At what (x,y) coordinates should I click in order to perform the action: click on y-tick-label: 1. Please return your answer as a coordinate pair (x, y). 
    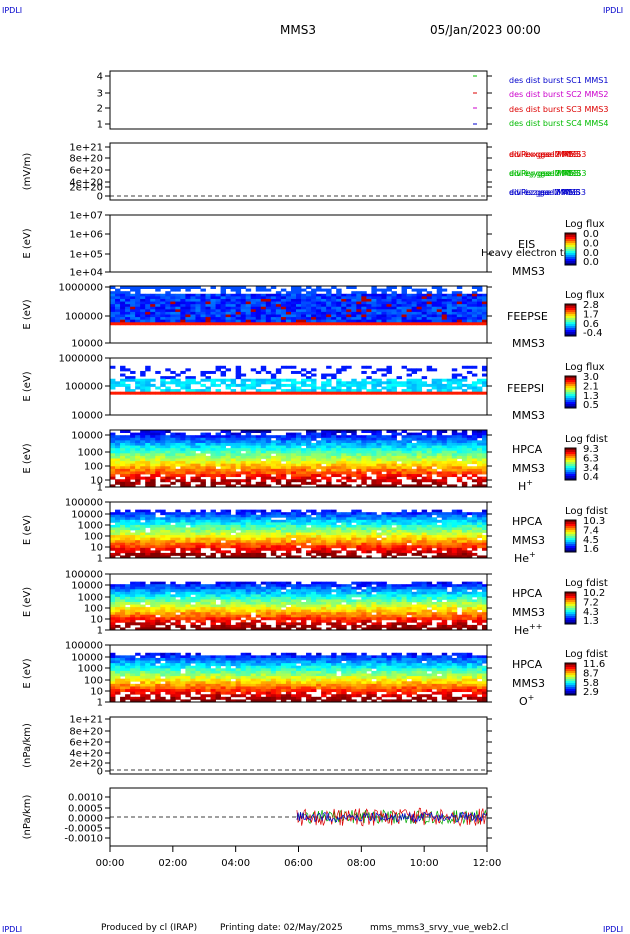
    Looking at the image, I should click on (100, 559).